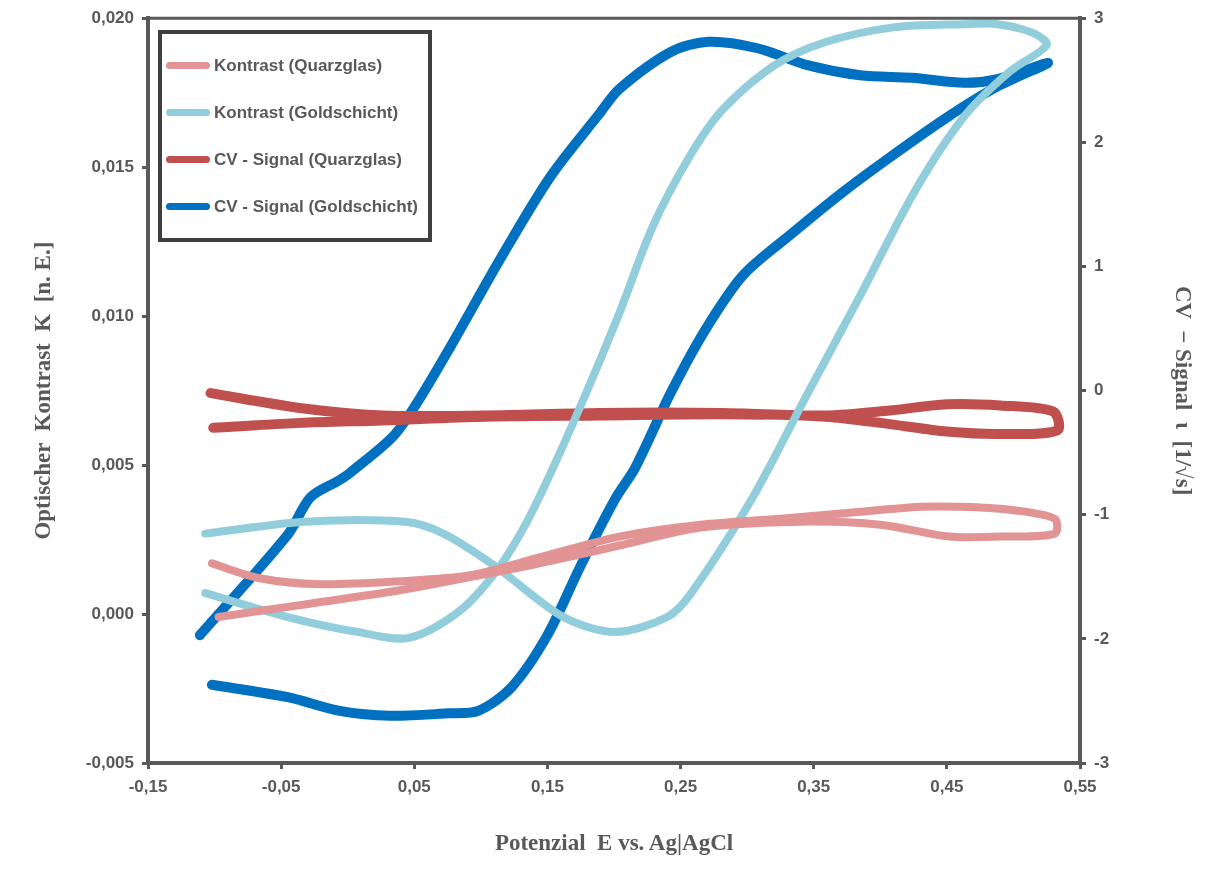  Describe the element at coordinates (1102, 638) in the screenshot. I see `y2-tick-label: -2` at that location.